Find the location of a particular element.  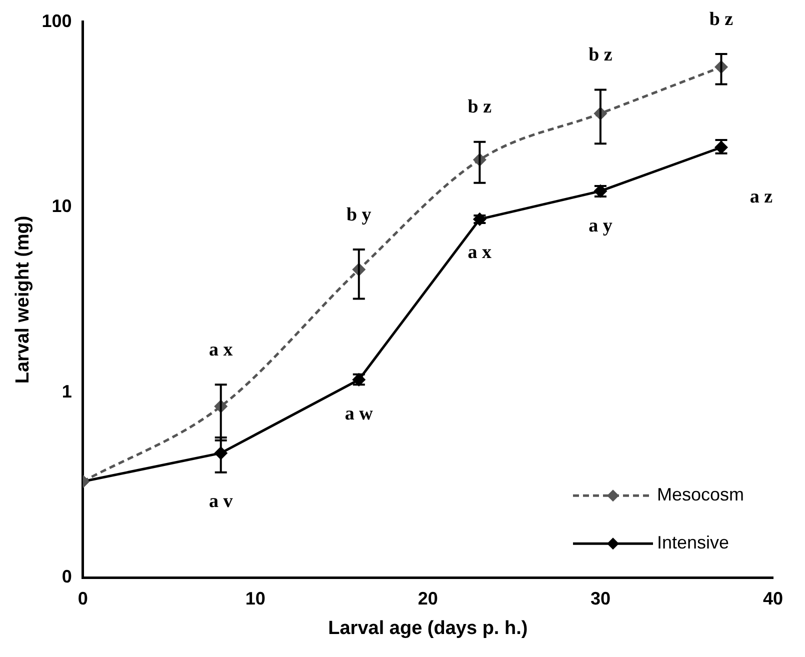

y-tick-label: 0 is located at coordinates (67, 576).